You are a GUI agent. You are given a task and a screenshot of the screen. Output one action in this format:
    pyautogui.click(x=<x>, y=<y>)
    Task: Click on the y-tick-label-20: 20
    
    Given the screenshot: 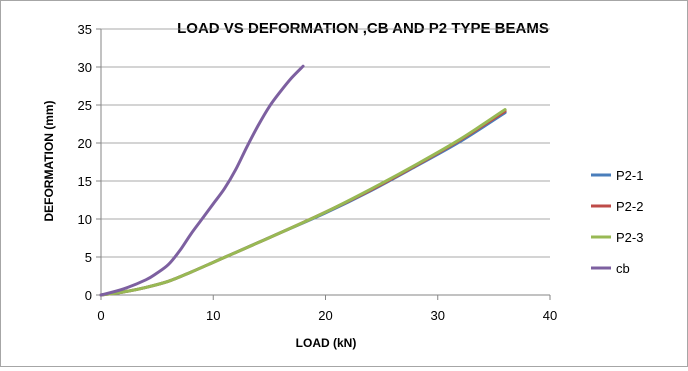 What is the action you would take?
    pyautogui.click(x=85, y=143)
    